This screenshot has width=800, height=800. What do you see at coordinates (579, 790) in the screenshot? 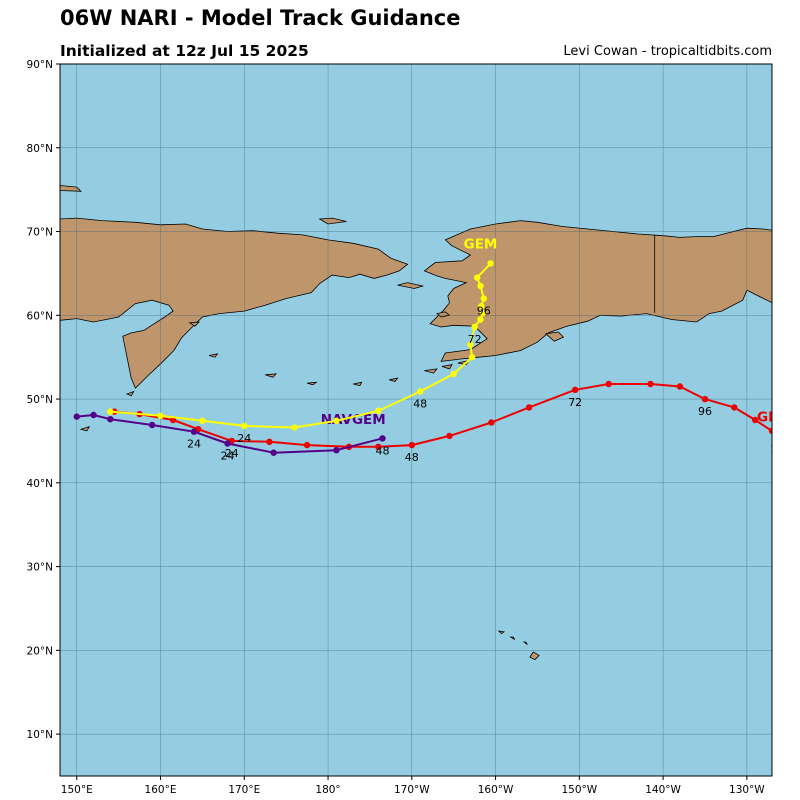
I see `lon-tick-label: 150°W` at bounding box center [579, 790].